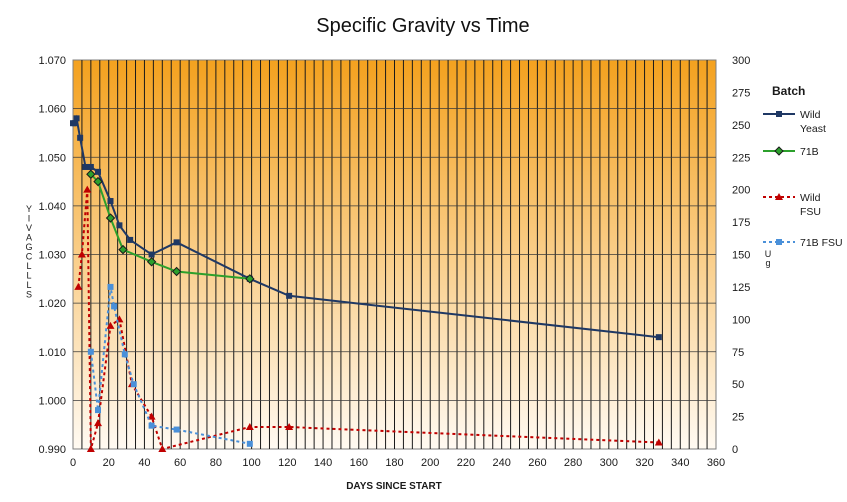  I want to click on y-axis-label-letter: S, so click(29, 295).